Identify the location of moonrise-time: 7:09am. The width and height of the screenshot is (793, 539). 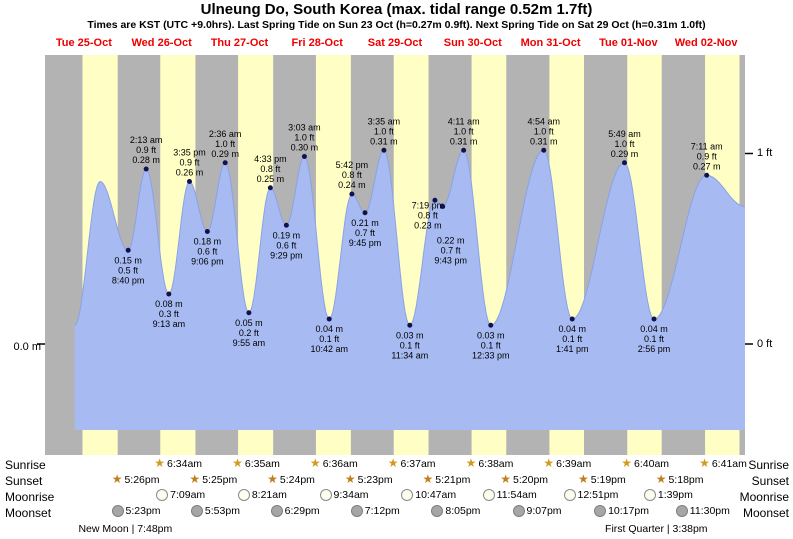
(188, 495).